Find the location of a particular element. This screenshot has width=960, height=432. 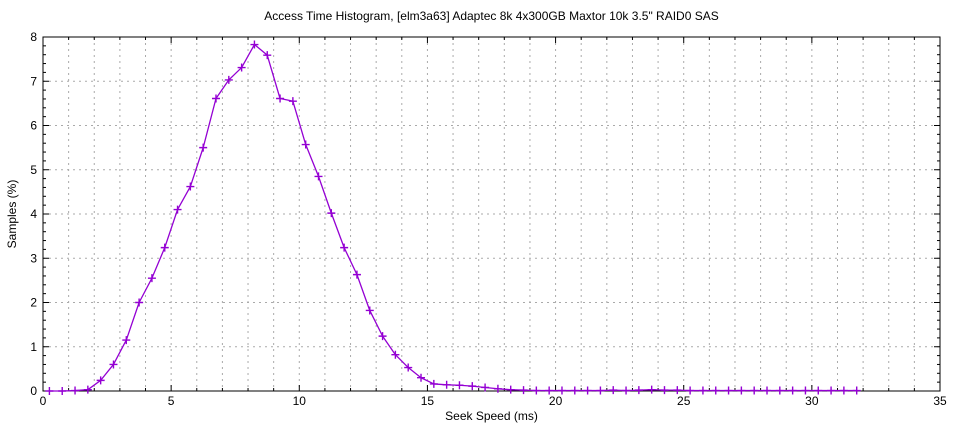

y-tick-label: 4 is located at coordinates (33, 214).